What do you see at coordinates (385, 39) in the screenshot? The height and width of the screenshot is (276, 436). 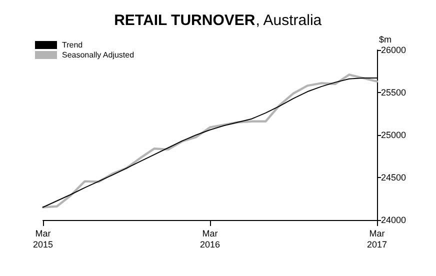 I see `y-axis-title: $m` at bounding box center [385, 39].